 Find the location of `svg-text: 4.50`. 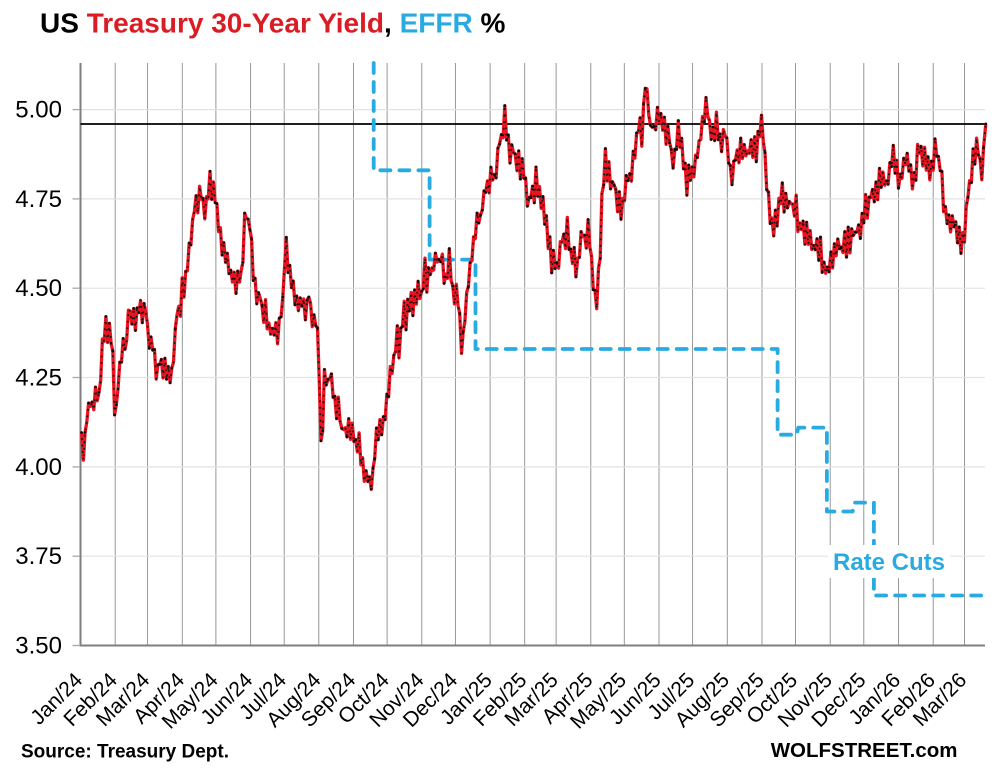

svg-text: 4.50 is located at coordinates (38, 288).